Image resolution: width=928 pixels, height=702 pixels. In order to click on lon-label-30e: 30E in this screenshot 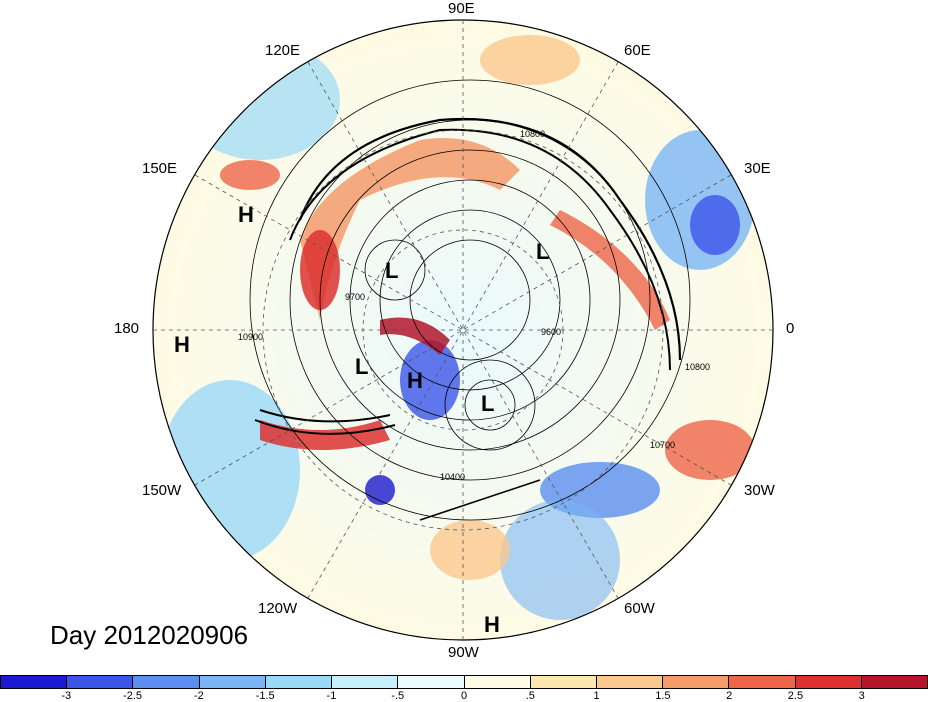, I will do `click(757, 168)`.